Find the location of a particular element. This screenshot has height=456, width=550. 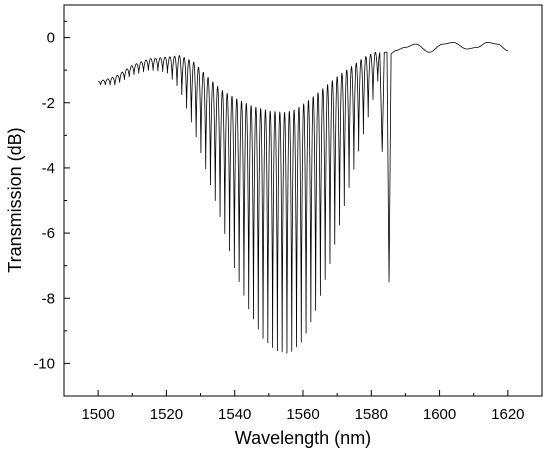

x-tick-label: 1620 is located at coordinates (507, 414).